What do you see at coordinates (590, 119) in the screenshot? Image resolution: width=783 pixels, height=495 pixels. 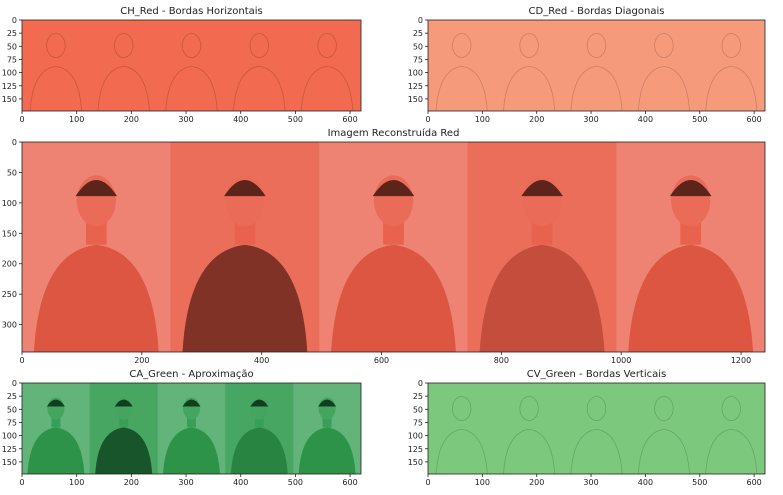 I see `x-tick-label: 300` at bounding box center [590, 119].